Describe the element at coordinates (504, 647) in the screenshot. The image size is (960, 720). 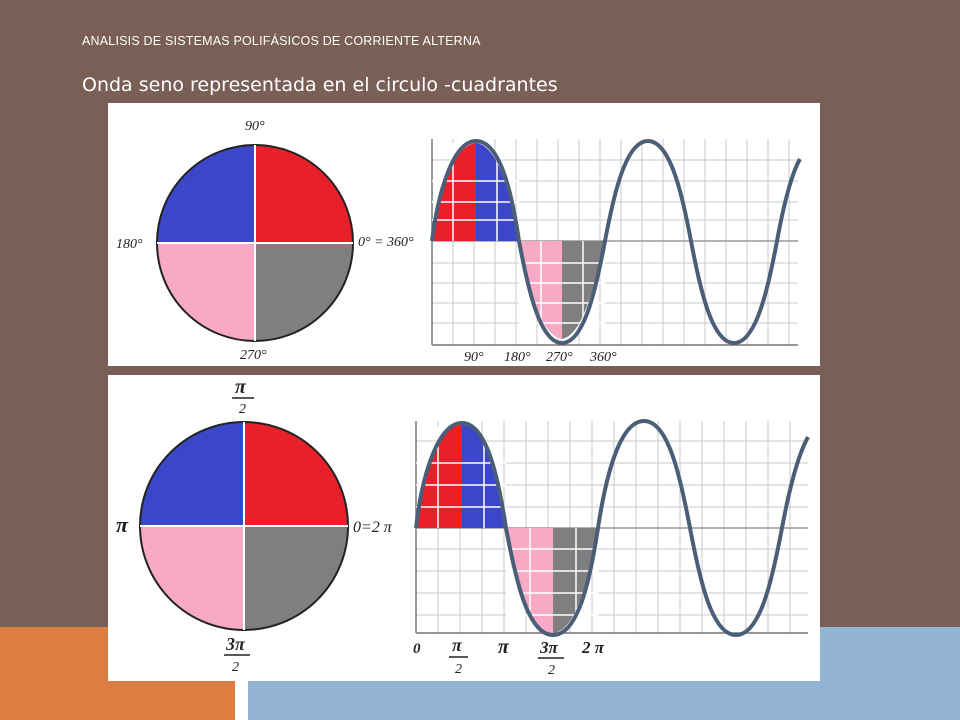
I see `axis-label-pi: π` at that location.